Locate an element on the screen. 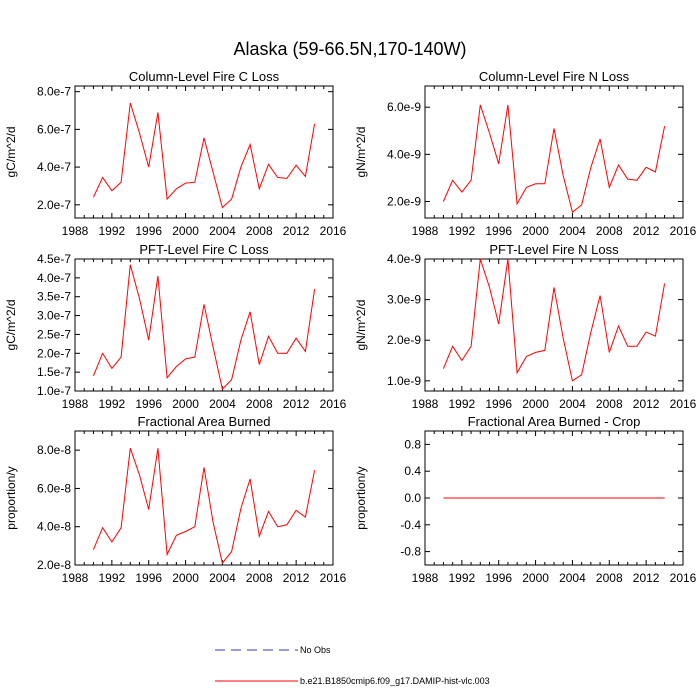 The width and height of the screenshot is (700, 700). y-tick-label: 8.0e-8 is located at coordinates (54, 450).